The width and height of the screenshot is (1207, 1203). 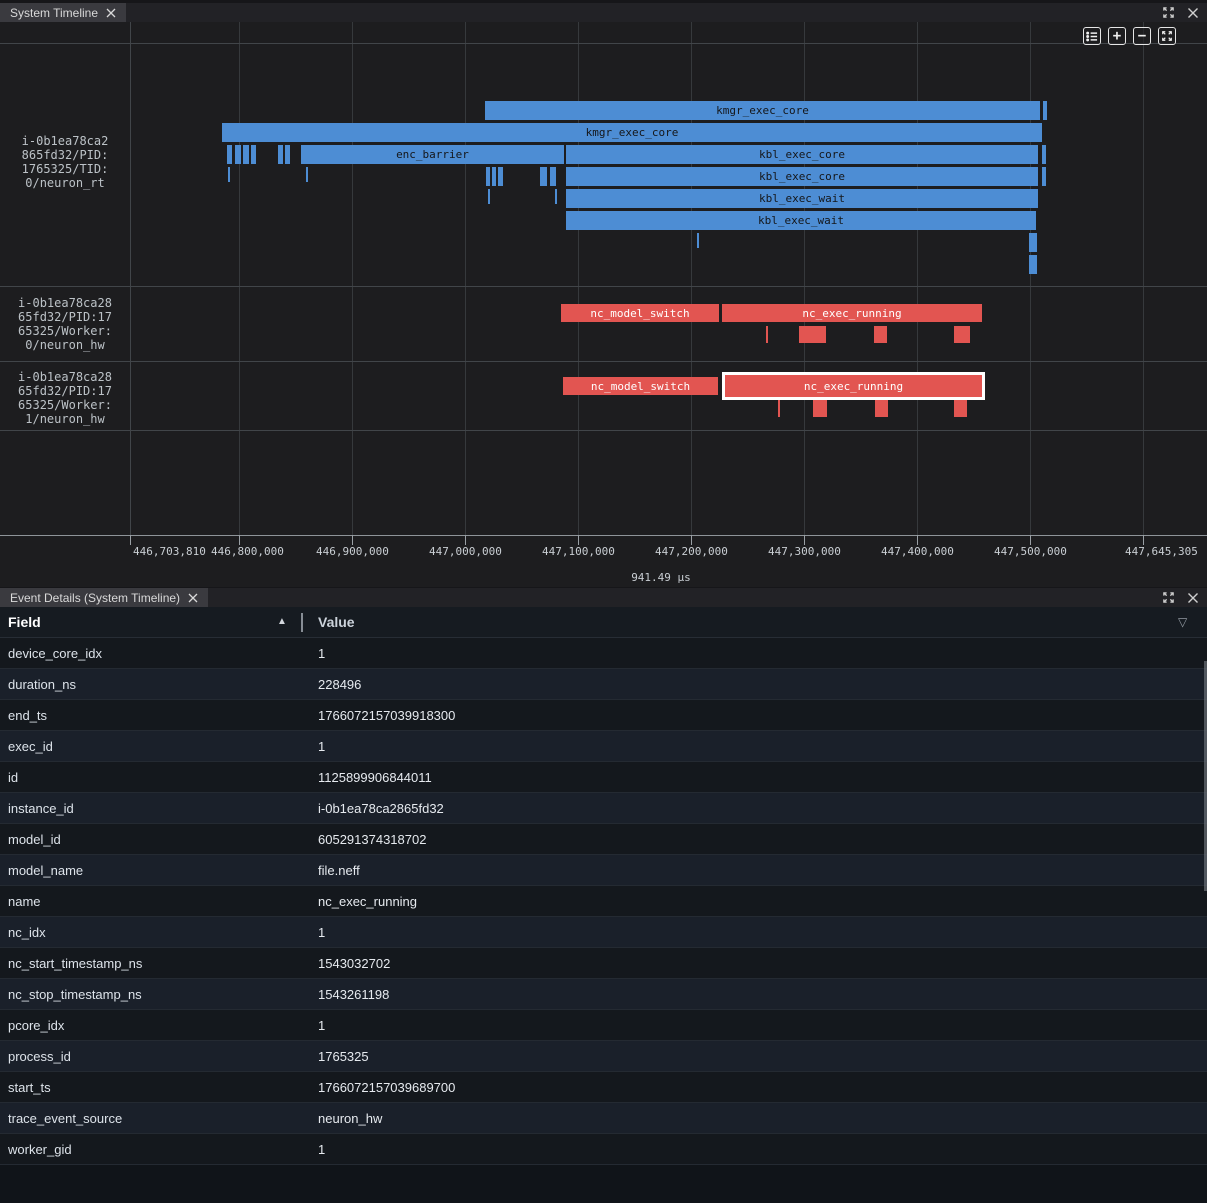 What do you see at coordinates (603, 994) in the screenshot?
I see `details-row: nc_stop_timestamp_ns 1543261198` at bounding box center [603, 994].